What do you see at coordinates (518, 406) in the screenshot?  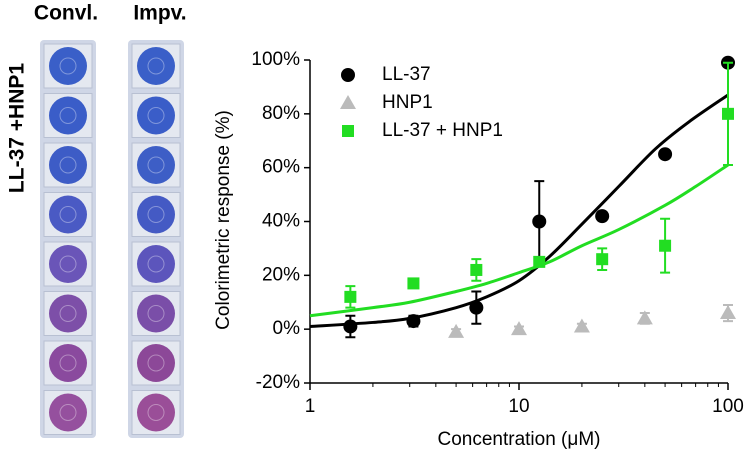 I see `x-tick-label: 10` at bounding box center [518, 406].